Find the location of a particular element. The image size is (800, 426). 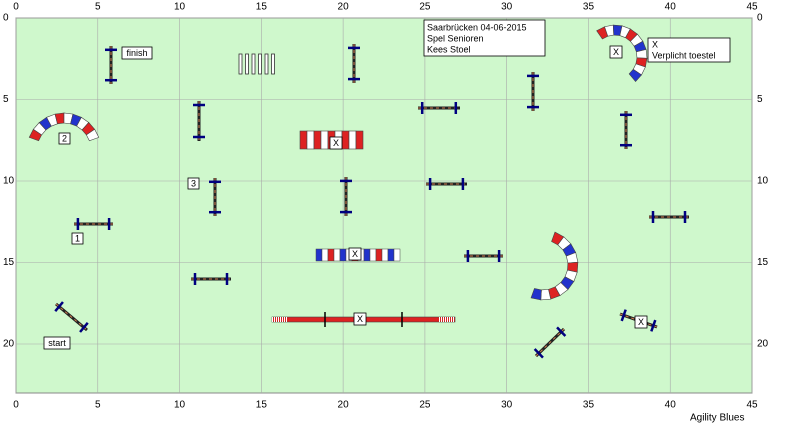

y-tick-label-left: 20 is located at coordinates (9, 344).